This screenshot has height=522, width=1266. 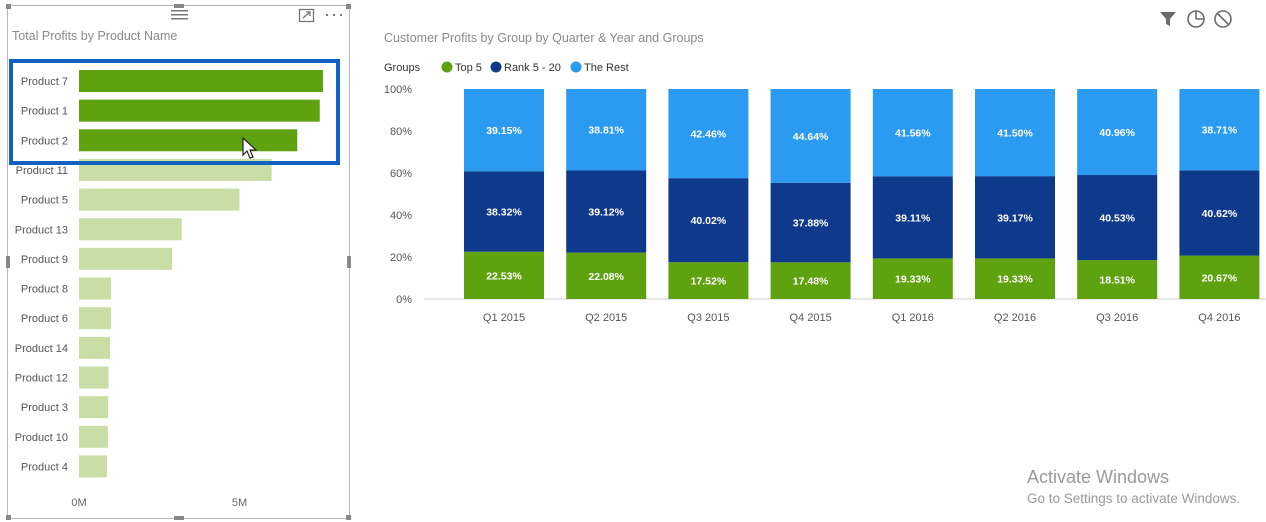 I want to click on legend-title: Groups, so click(x=402, y=68).